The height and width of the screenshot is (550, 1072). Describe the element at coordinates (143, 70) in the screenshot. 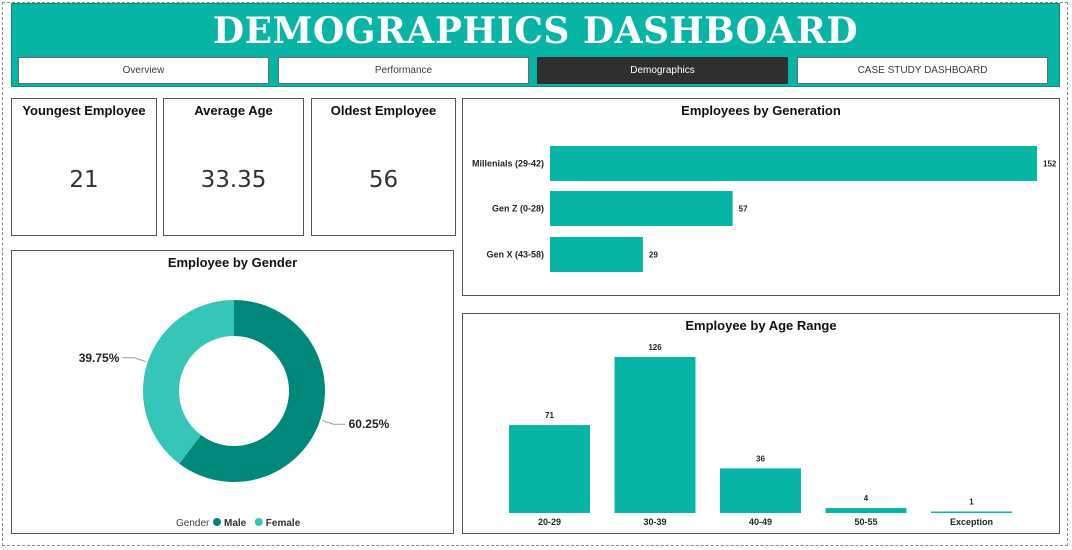

I see `nav-button-overview: Overview` at that location.